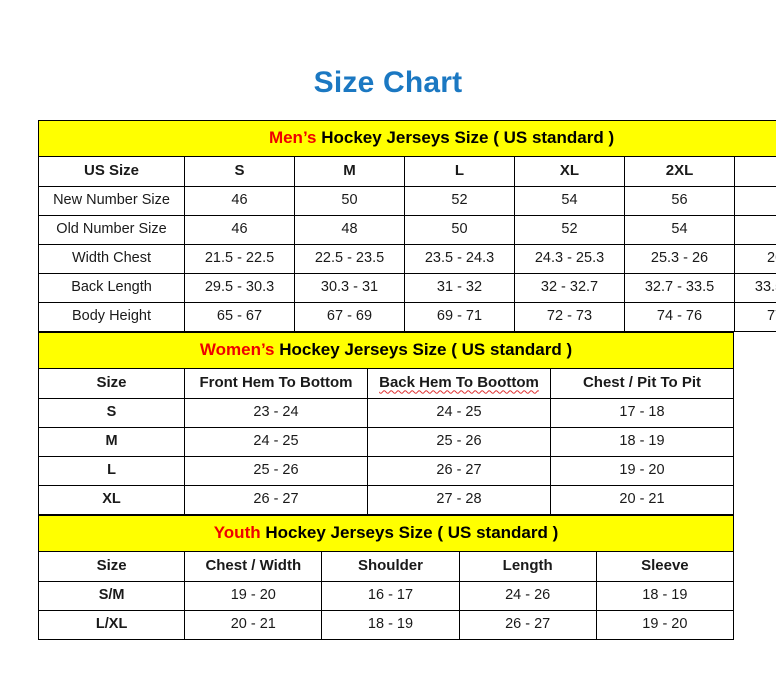  I want to click on mens-cell-3-4: 32.7 - 33.5, so click(679, 288).